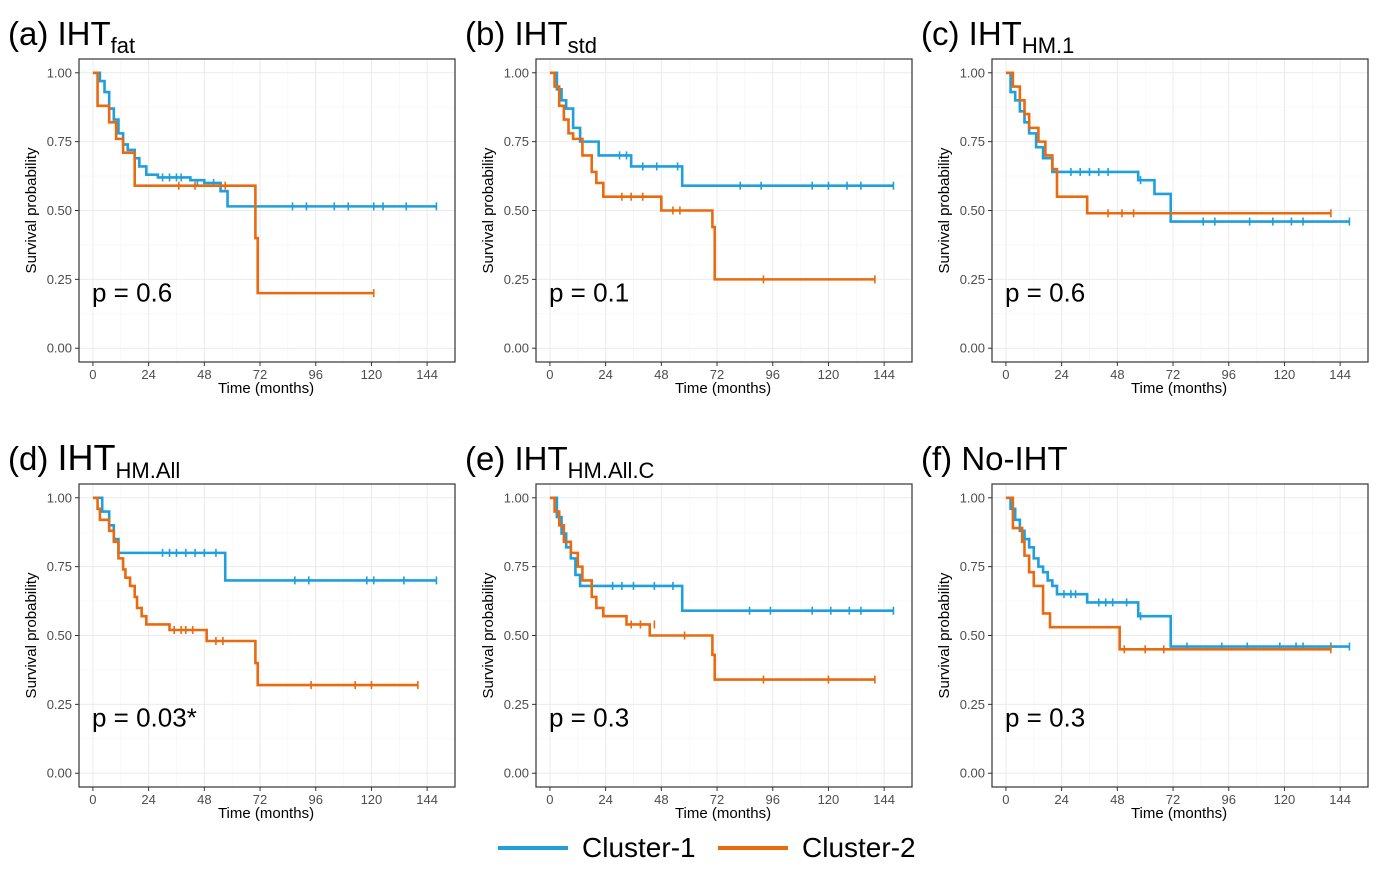 The height and width of the screenshot is (874, 1379). What do you see at coordinates (71, 36) in the screenshot?
I see `panel-title: (a) IHTfat` at bounding box center [71, 36].